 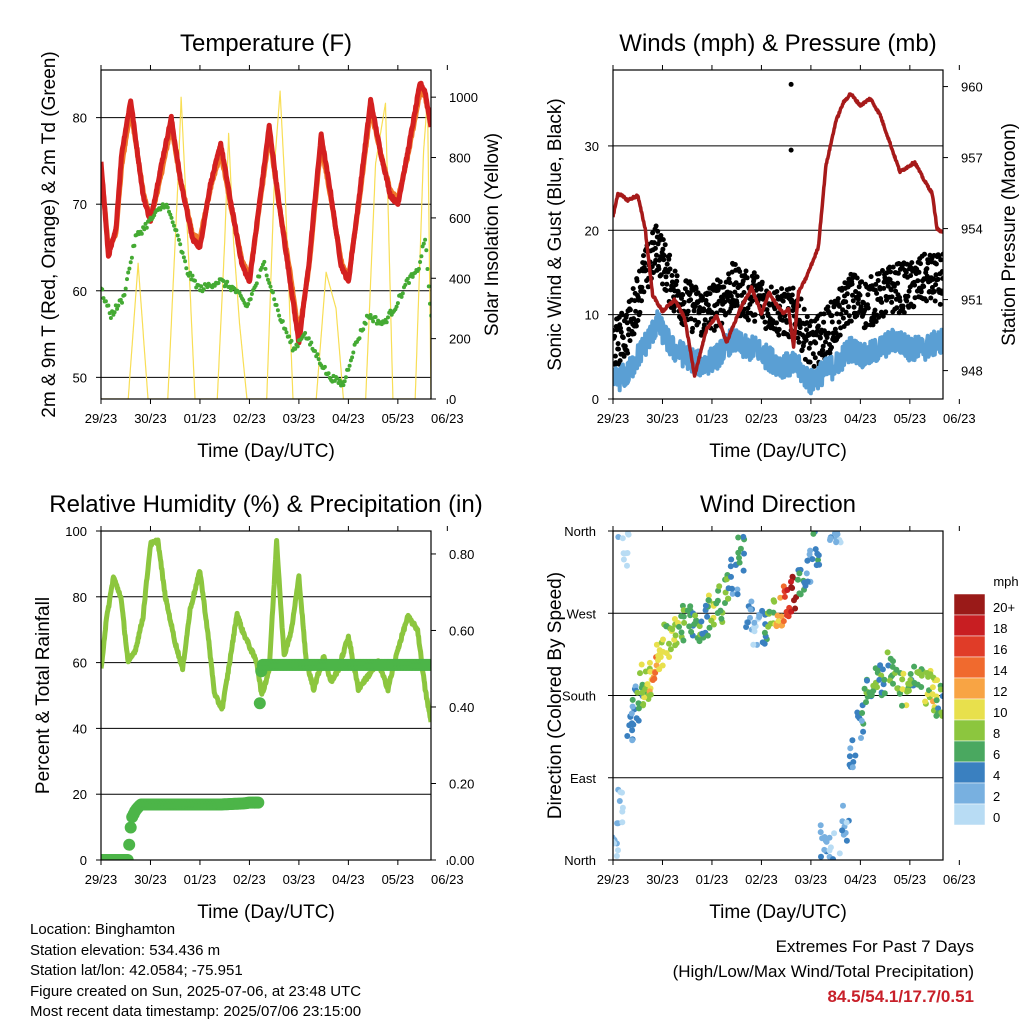 I want to click on x-tick-label: 29/23, so click(x=101, y=418).